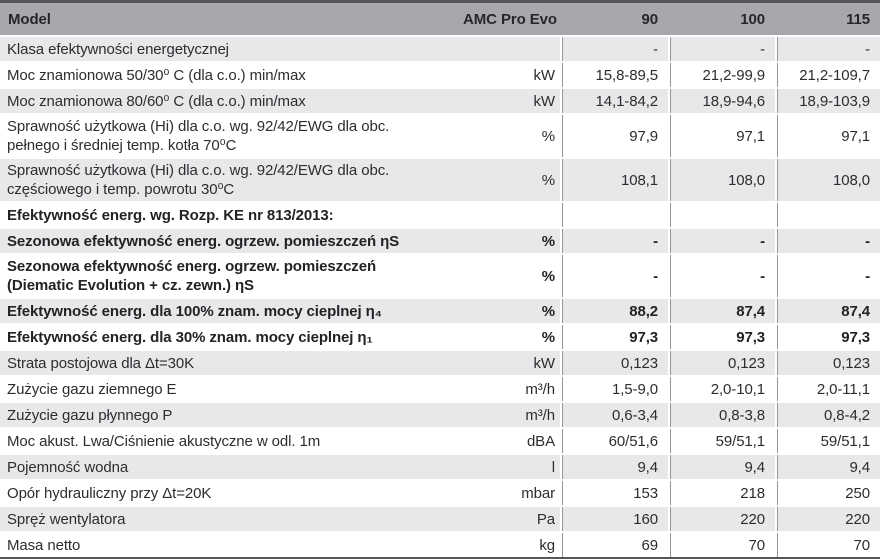  What do you see at coordinates (721, 337) in the screenshot?
I see `spec-value-100: 97,3` at bounding box center [721, 337].